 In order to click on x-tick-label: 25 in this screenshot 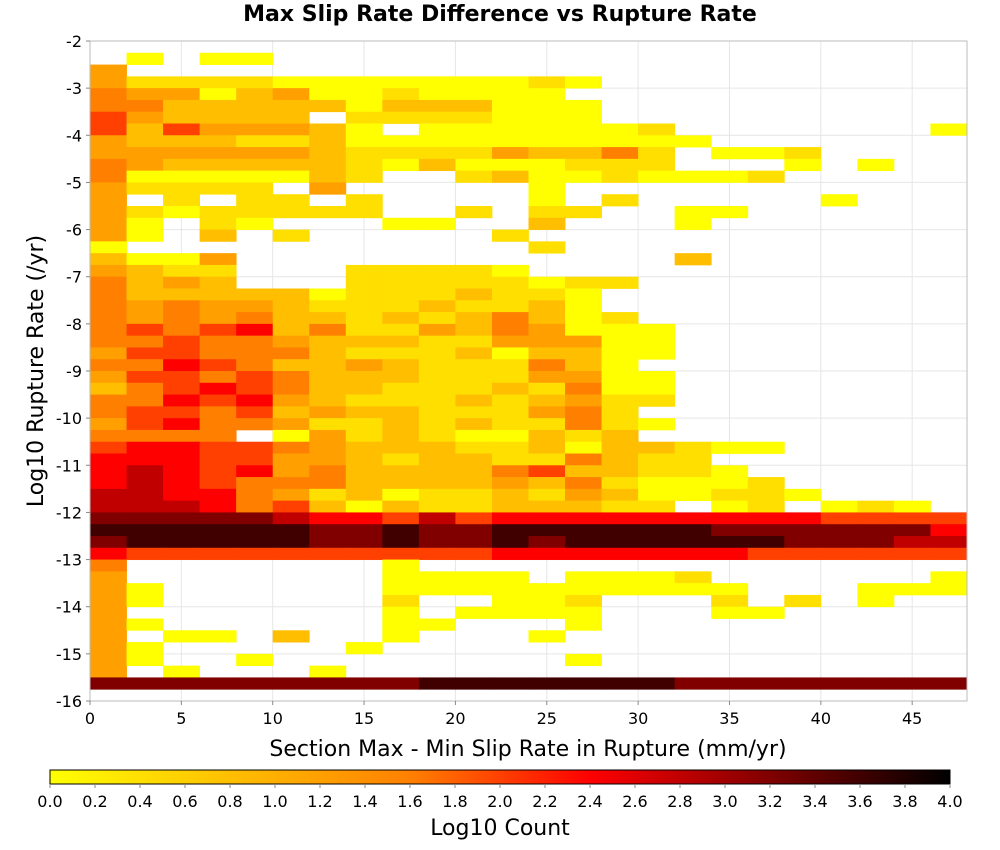, I will do `click(547, 718)`.